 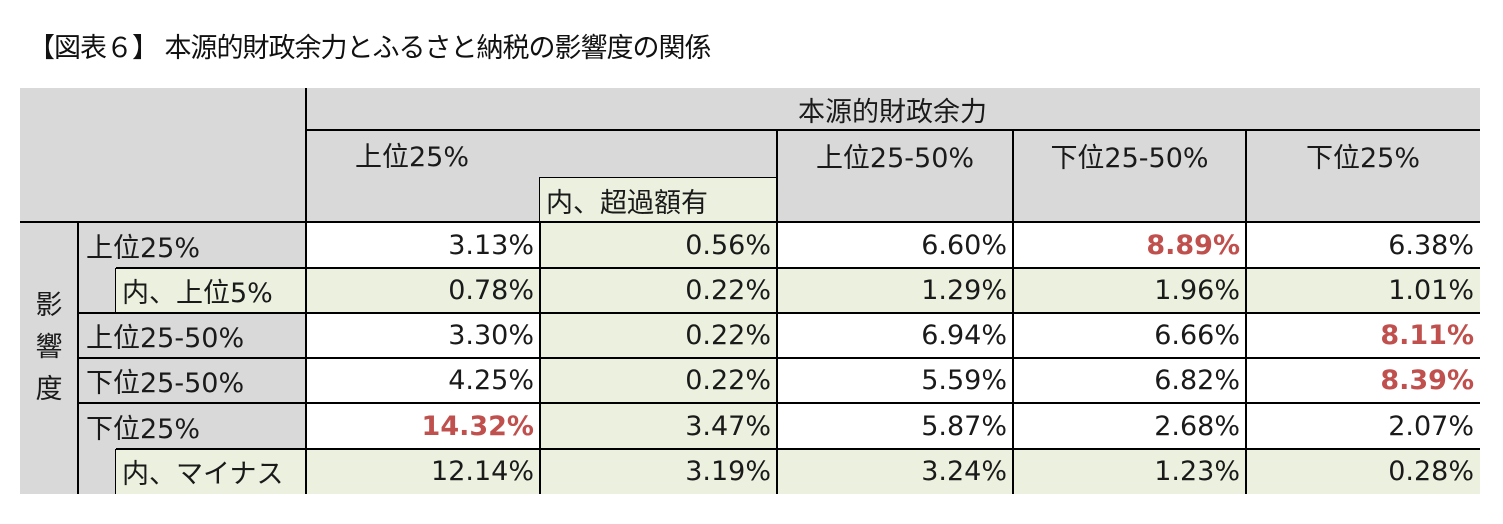 What do you see at coordinates (49, 389) in the screenshot?
I see `row-group-char: 度` at bounding box center [49, 389].